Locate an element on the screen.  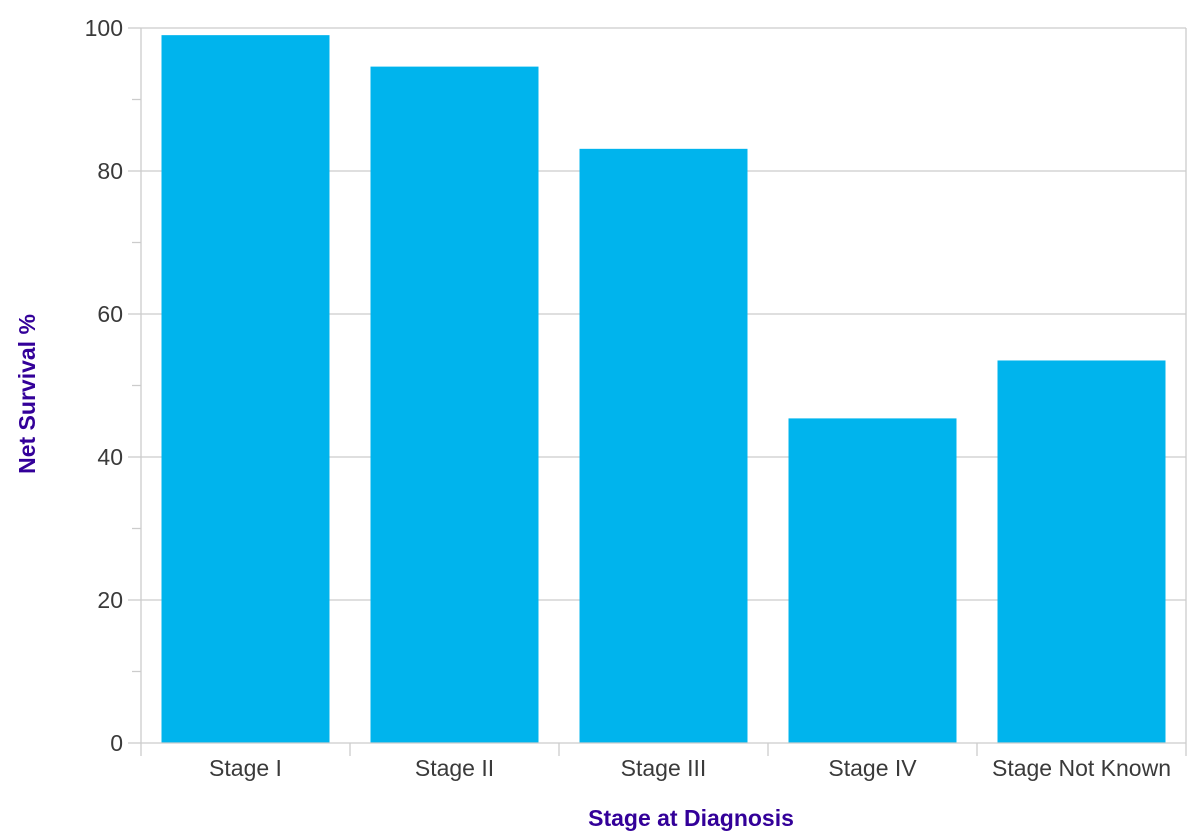
x-tick-label: Stage Not Known is located at coordinates (1081, 768).